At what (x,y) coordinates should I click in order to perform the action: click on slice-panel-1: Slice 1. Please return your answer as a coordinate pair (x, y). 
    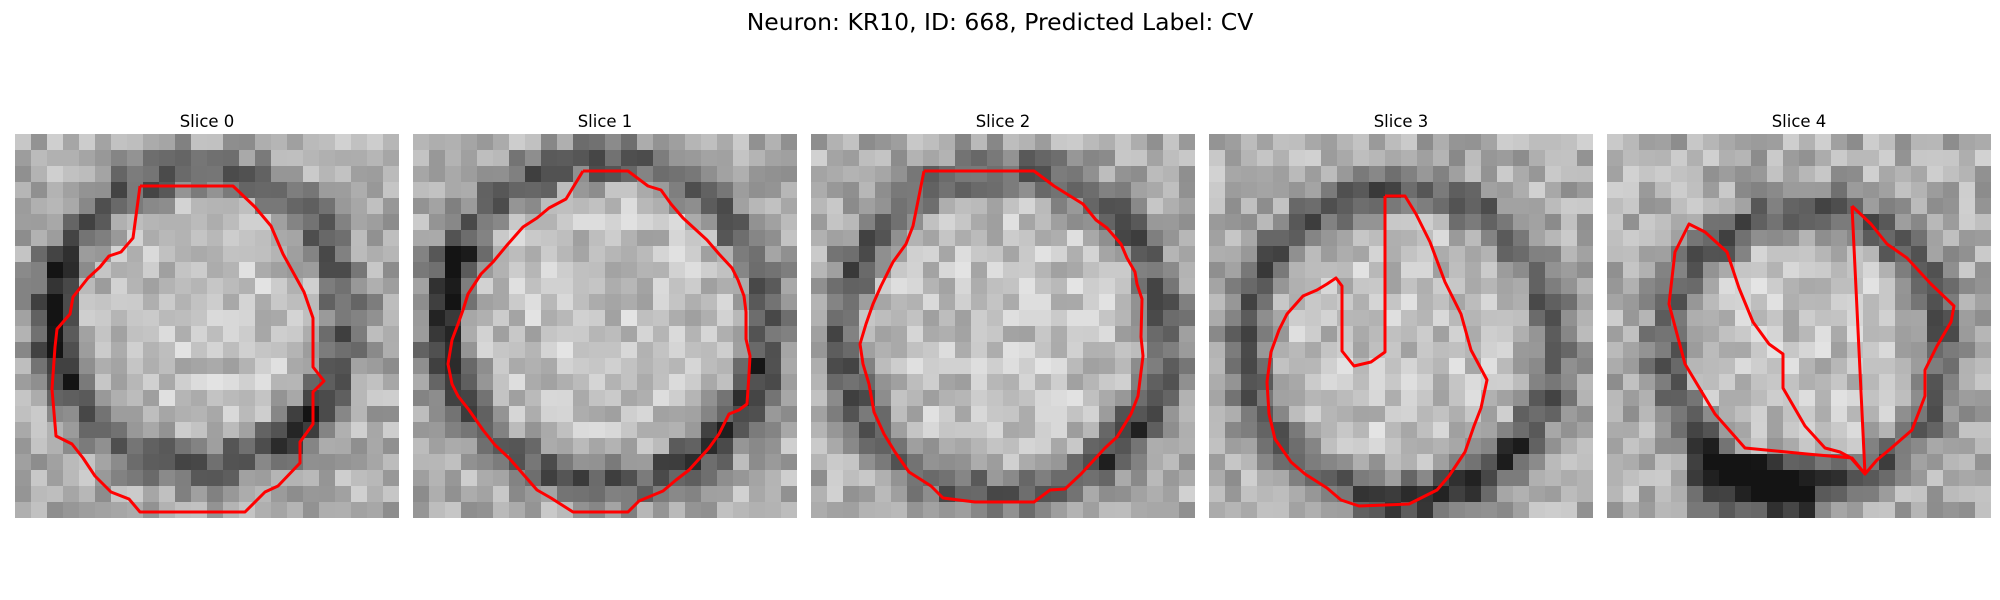
    Looking at the image, I should click on (605, 314).